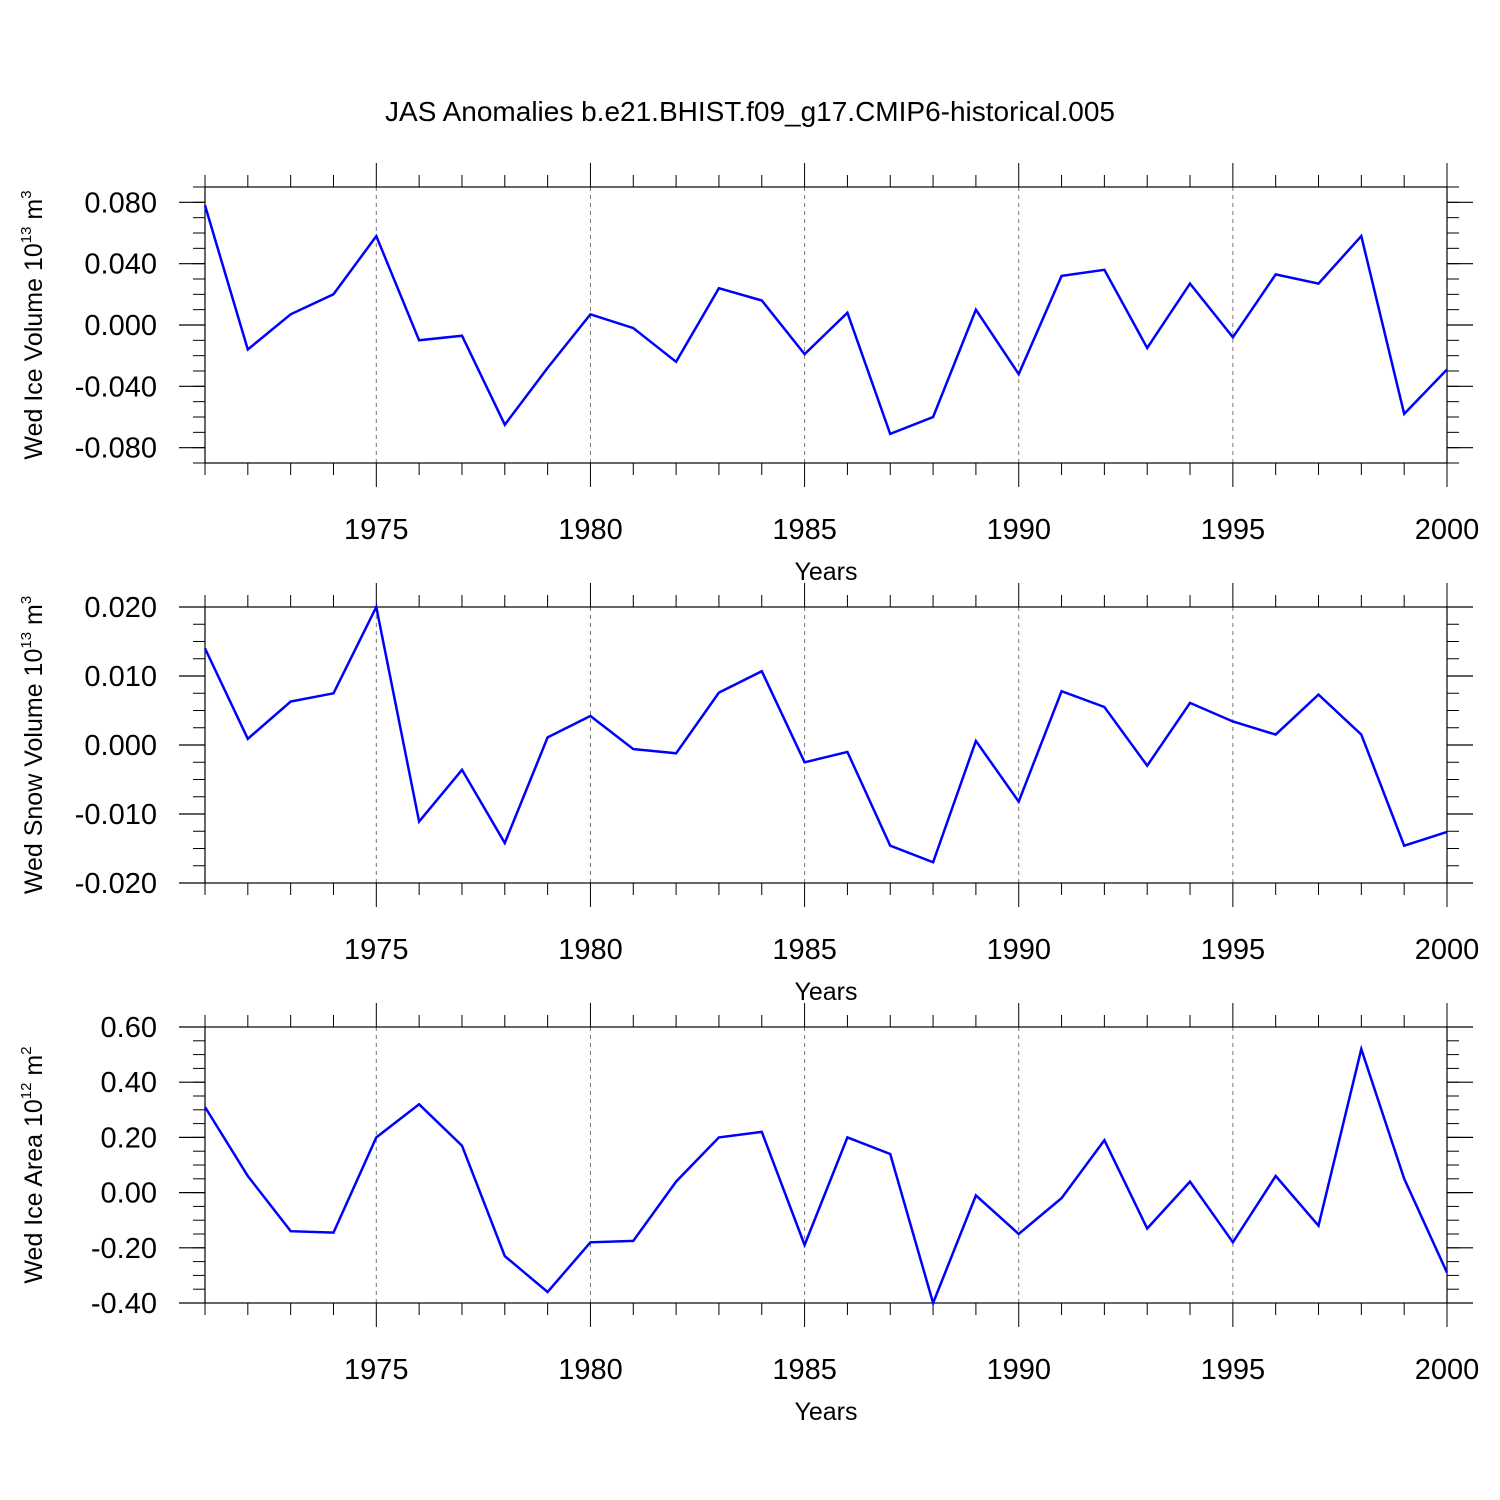 This screenshot has height=1500, width=1500. What do you see at coordinates (33, 745) in the screenshot?
I see `y-axis-label: Wed Snow Volume 1013 m3` at bounding box center [33, 745].